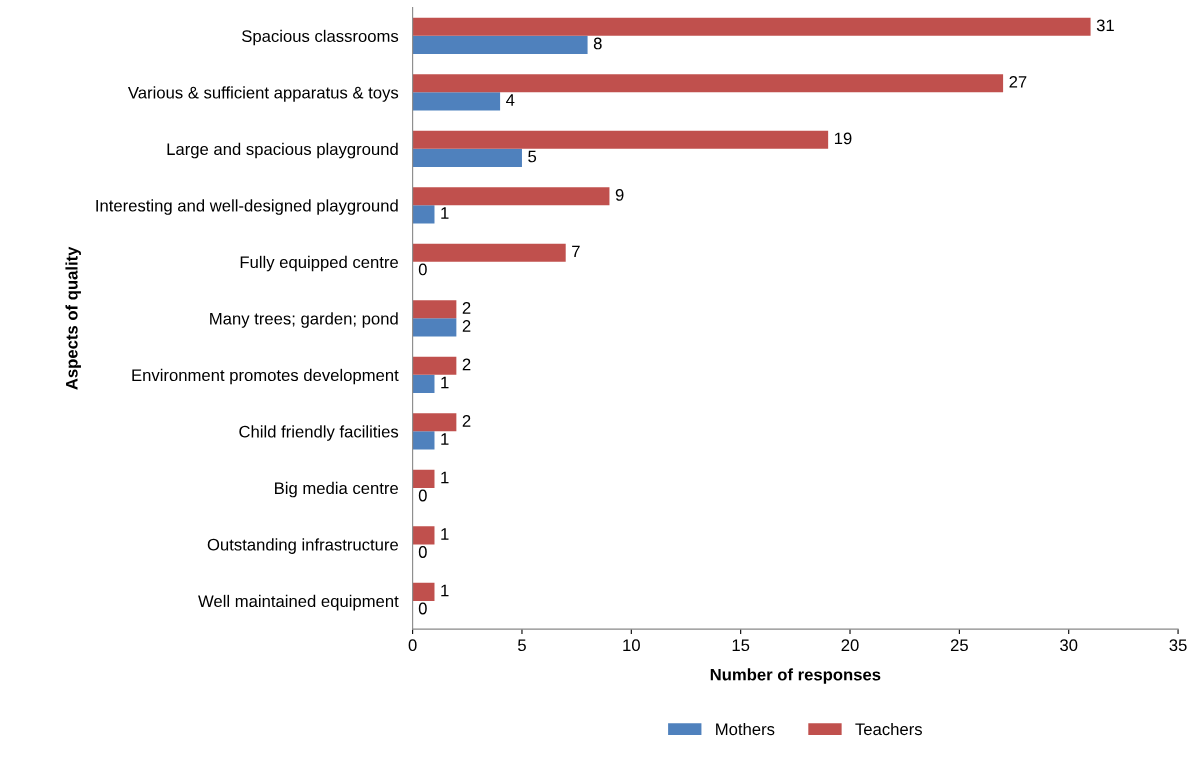  What do you see at coordinates (73, 318) in the screenshot?
I see `y-axis-title: Aspects of quality` at bounding box center [73, 318].